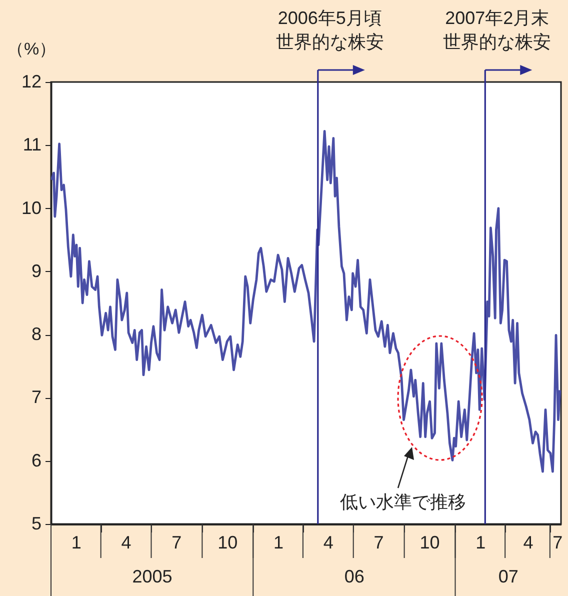  Describe the element at coordinates (403, 502) in the screenshot. I see `annotation: 低い水準で推移` at that location.